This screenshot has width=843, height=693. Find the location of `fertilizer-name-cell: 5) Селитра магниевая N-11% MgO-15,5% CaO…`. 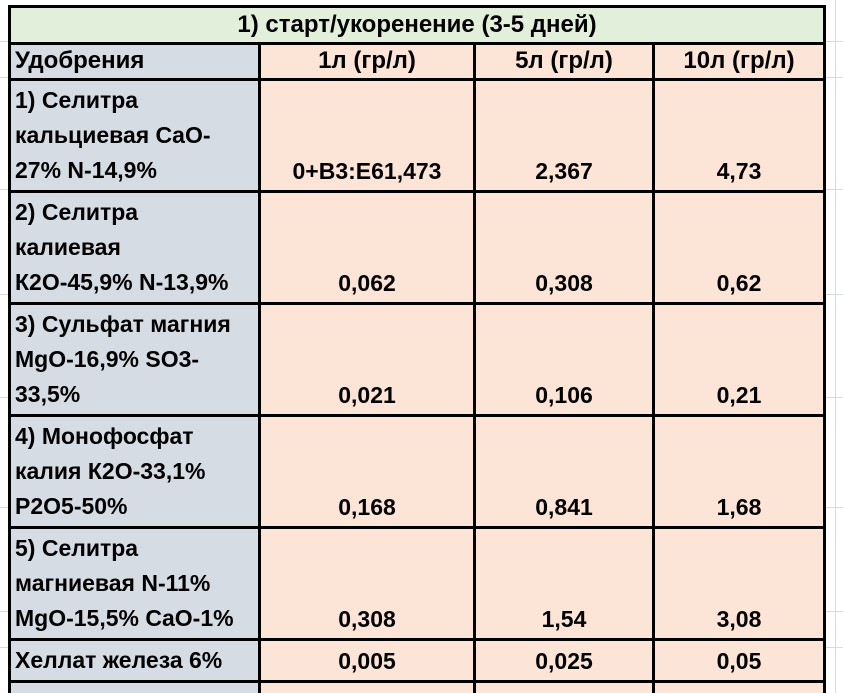

fertilizer-name-cell: 5) Селитра магниевая N-11% MgO-15,5% CaO… is located at coordinates (134, 583).